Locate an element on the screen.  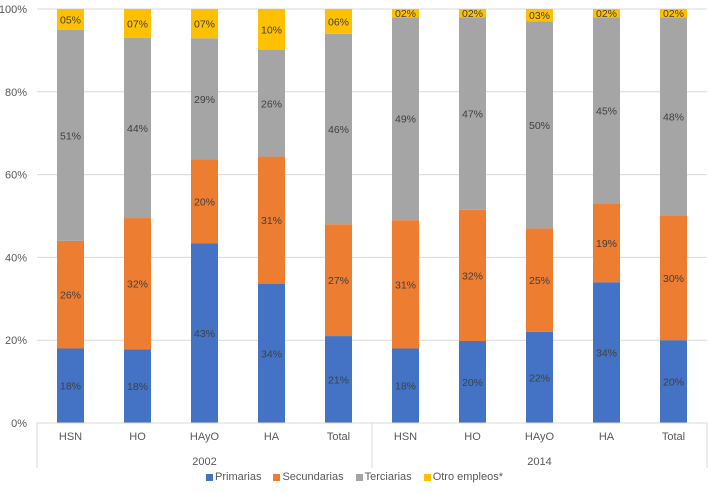
data-label: 48% is located at coordinates (673, 118).